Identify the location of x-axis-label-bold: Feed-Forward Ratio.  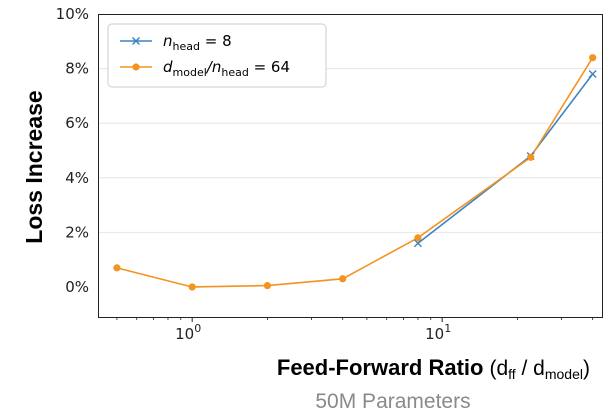
(380, 367).